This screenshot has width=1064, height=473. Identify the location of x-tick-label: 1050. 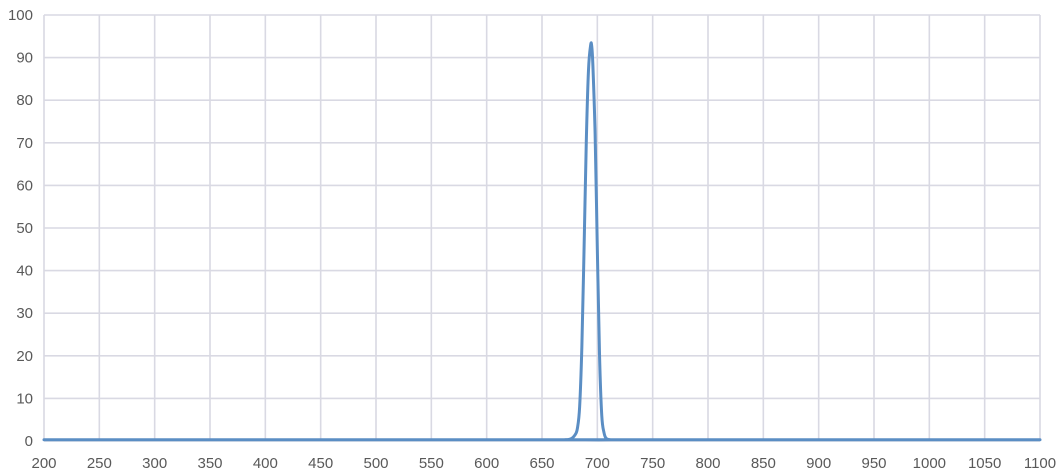
(984, 463).